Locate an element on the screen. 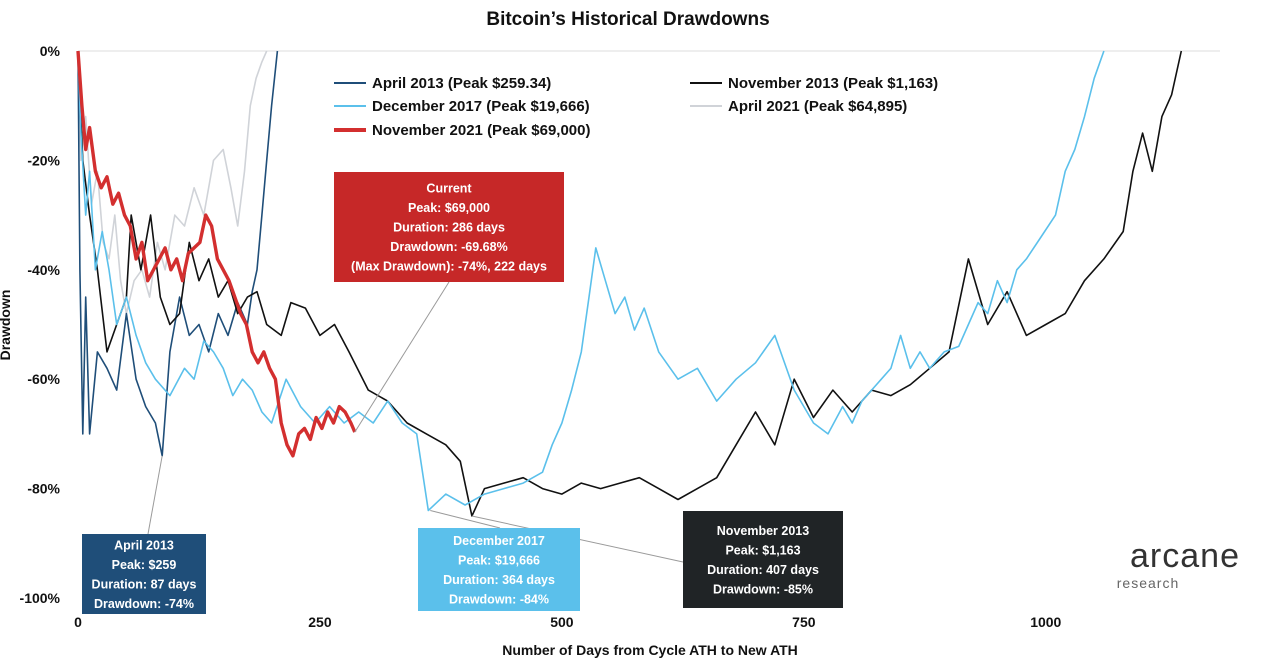 The image size is (1280, 669). y-tick-label: -60% is located at coordinates (43, 379).